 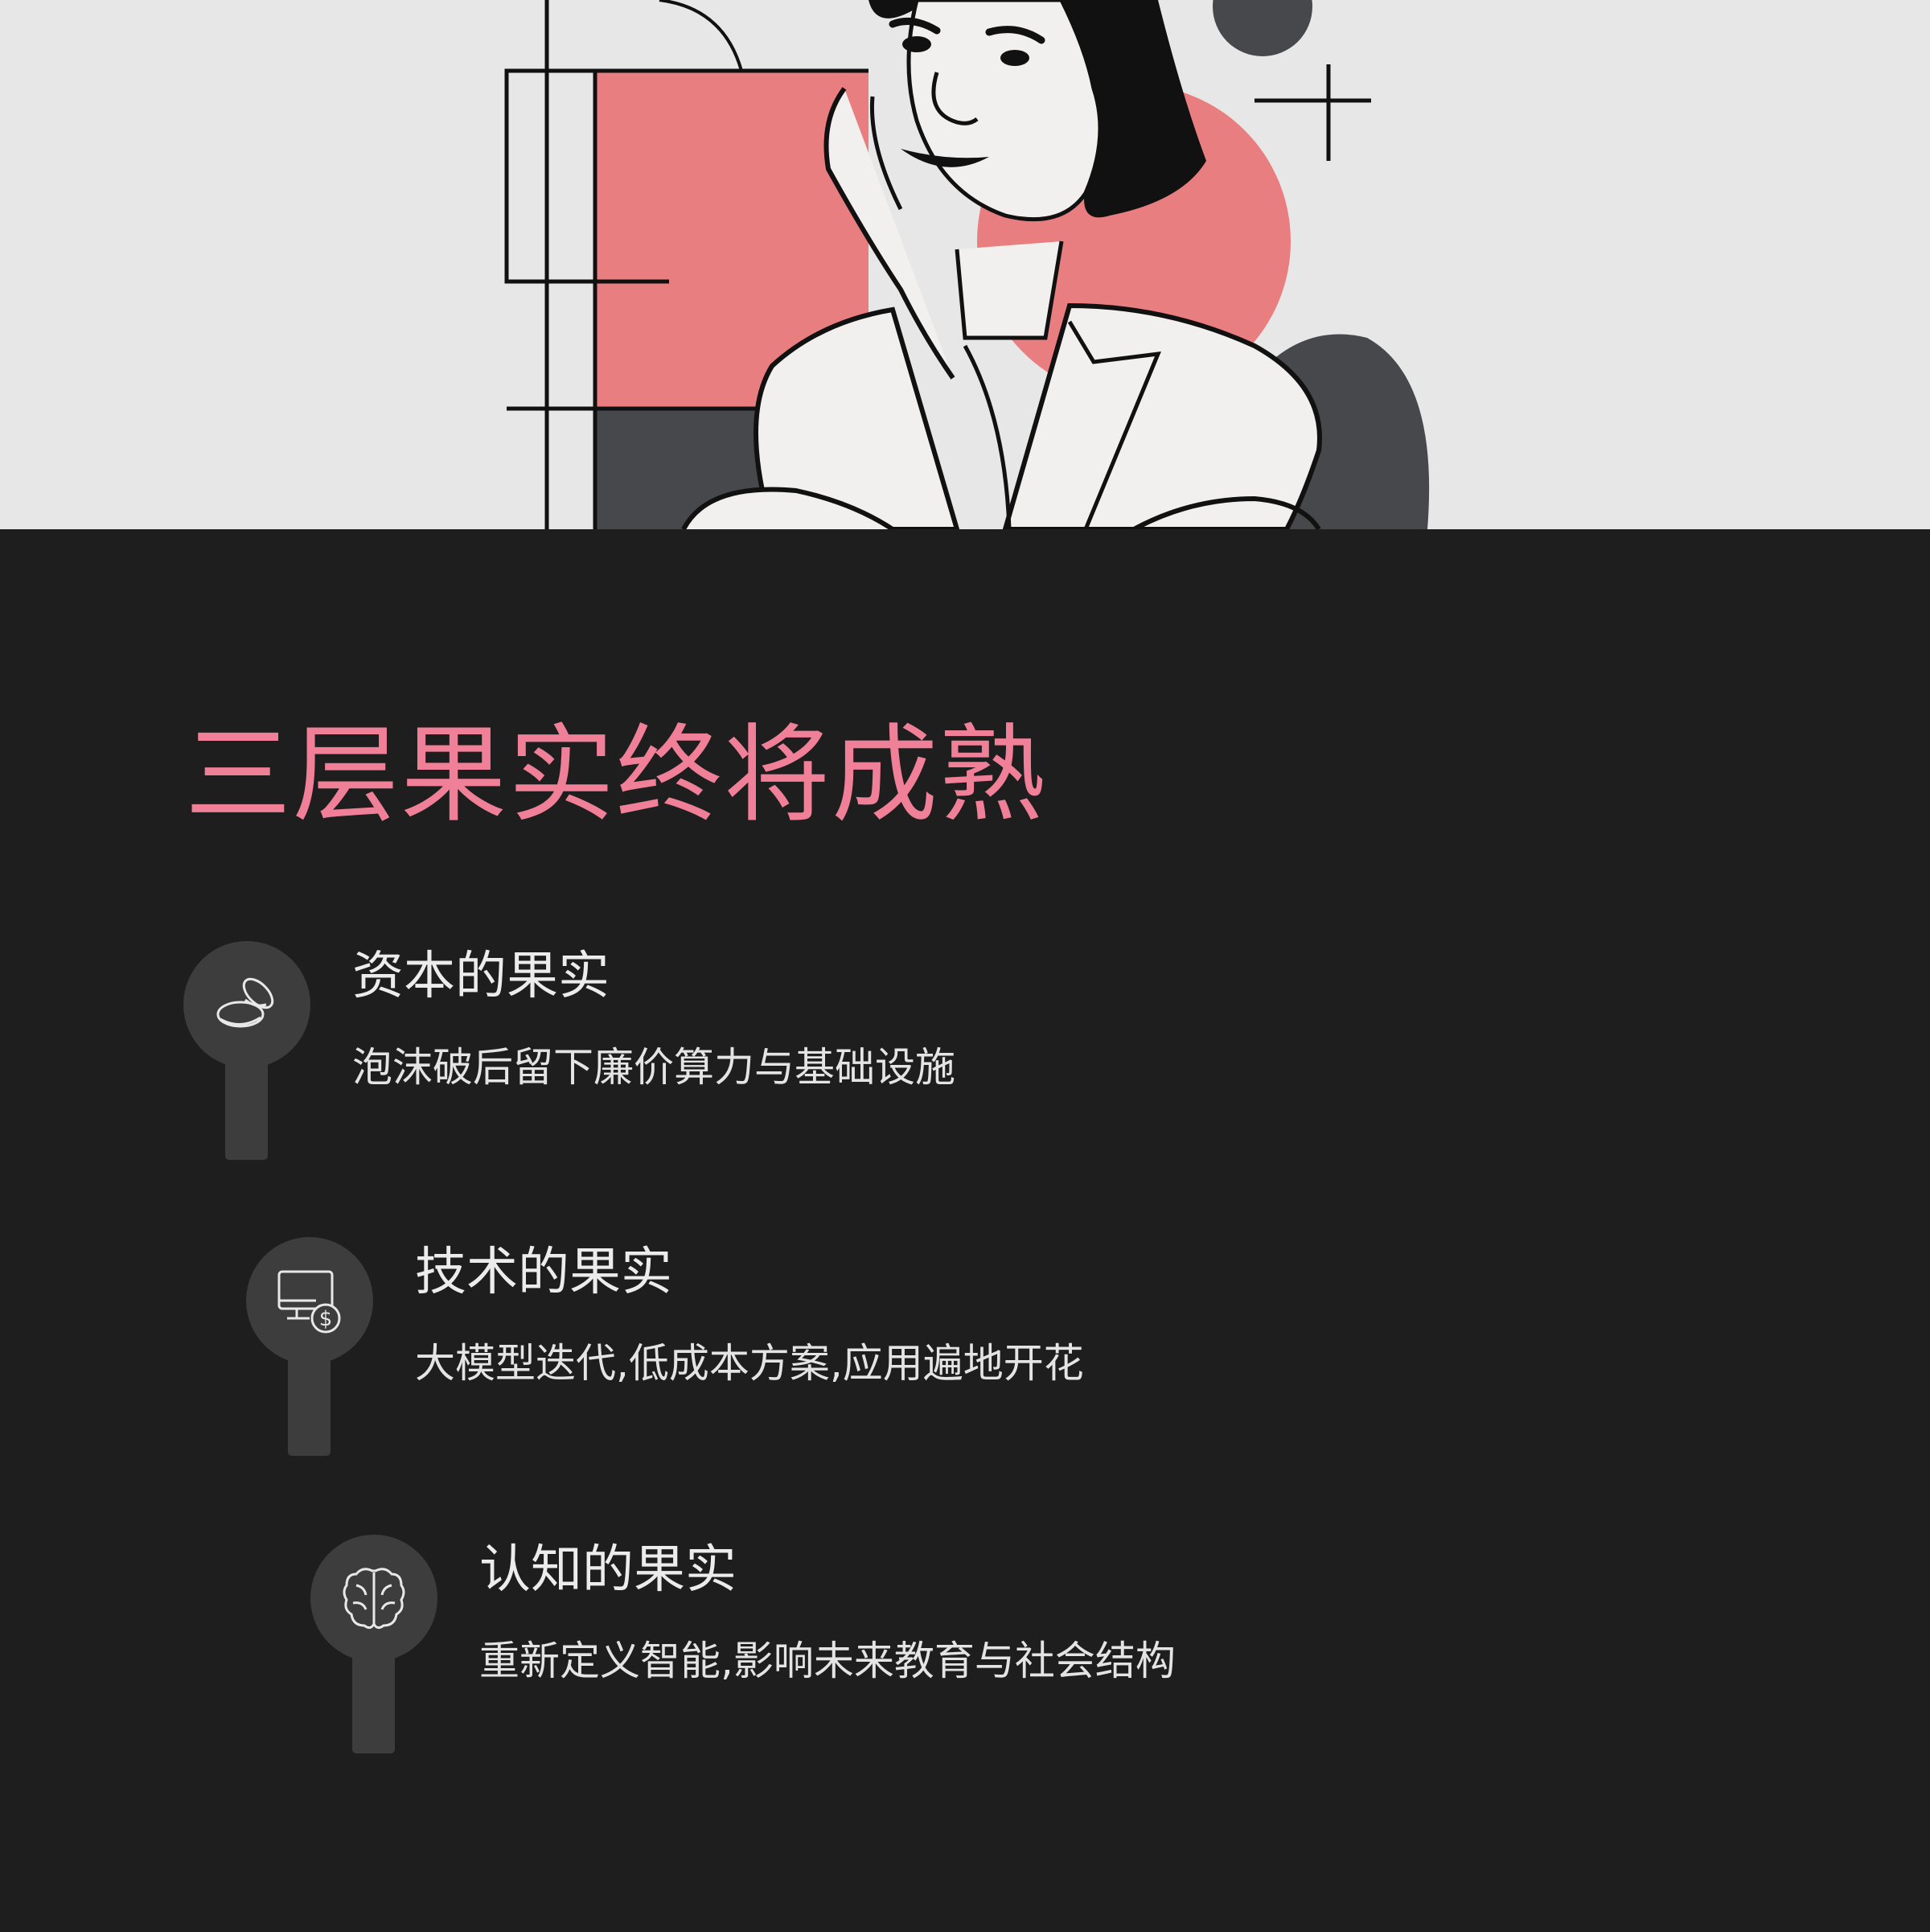 What do you see at coordinates (481, 976) in the screenshot?
I see `item-title: 资本的果实` at bounding box center [481, 976].